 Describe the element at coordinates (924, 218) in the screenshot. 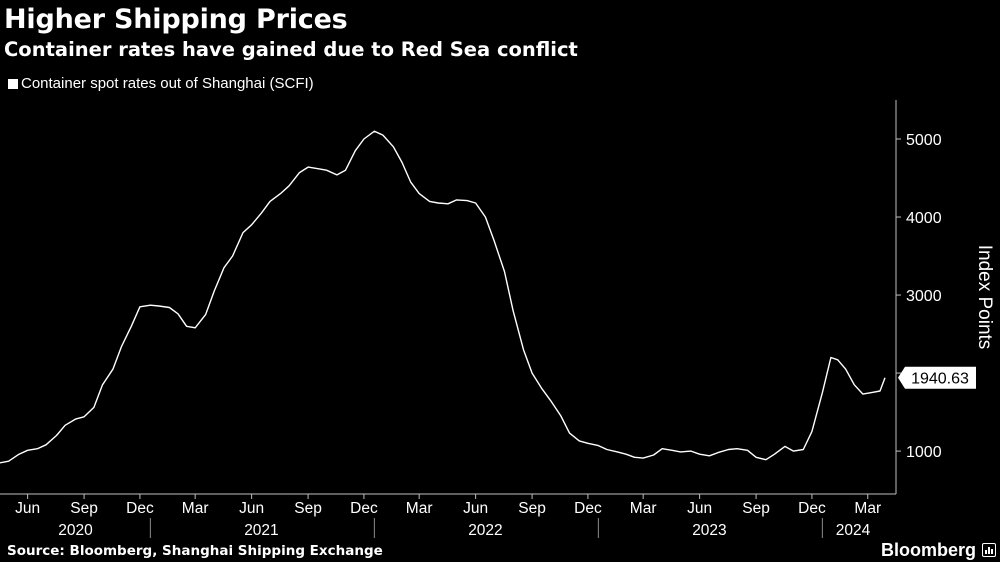

I see `y-tick-label: 4000` at that location.